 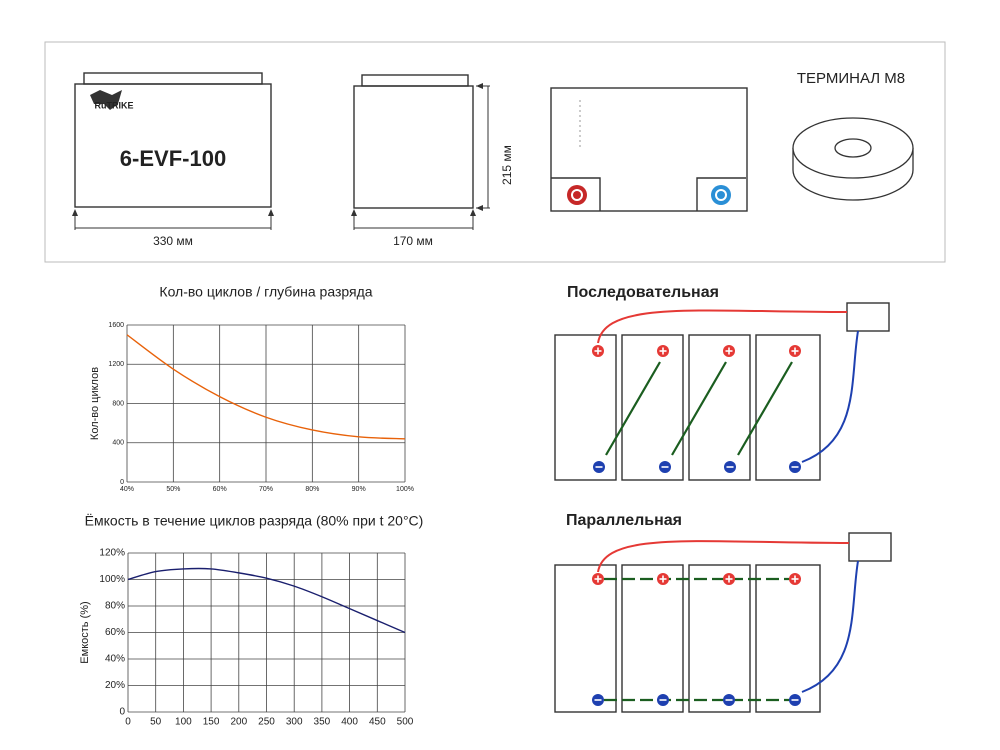 What do you see at coordinates (95, 403) in the screenshot?
I see `y-axis-label: Кол-во циклов` at bounding box center [95, 403].